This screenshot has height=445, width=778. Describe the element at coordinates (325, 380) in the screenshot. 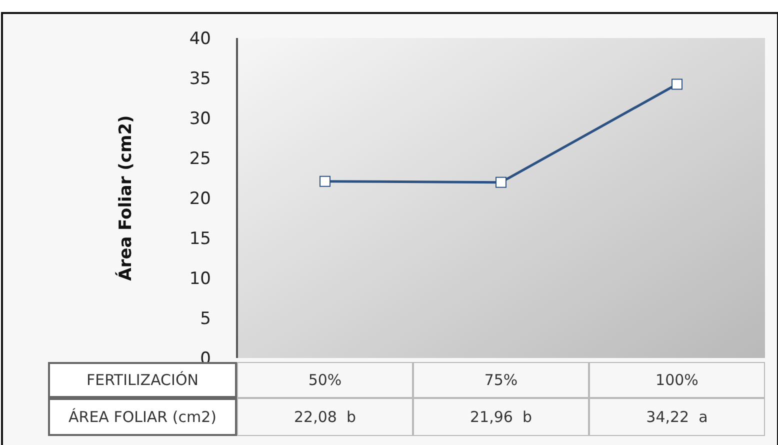

I see `x-tick-label: 50%` at that location.